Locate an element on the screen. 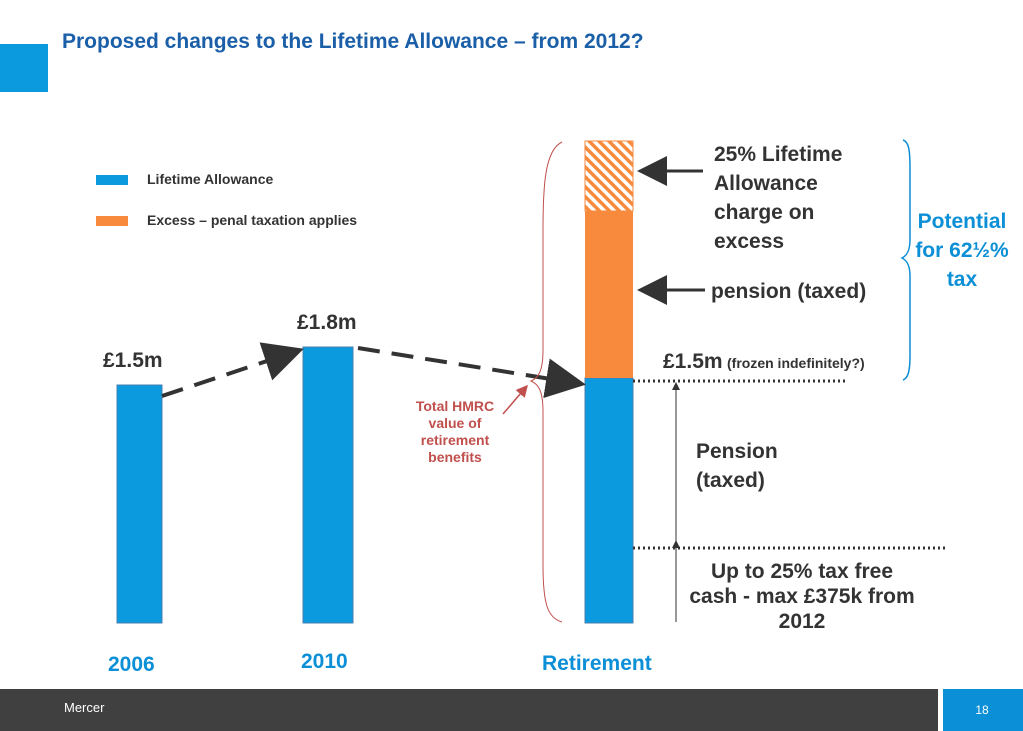 This screenshot has height=731, width=1023. pension-excess-annotation: pension (taxed) is located at coordinates (789, 291).